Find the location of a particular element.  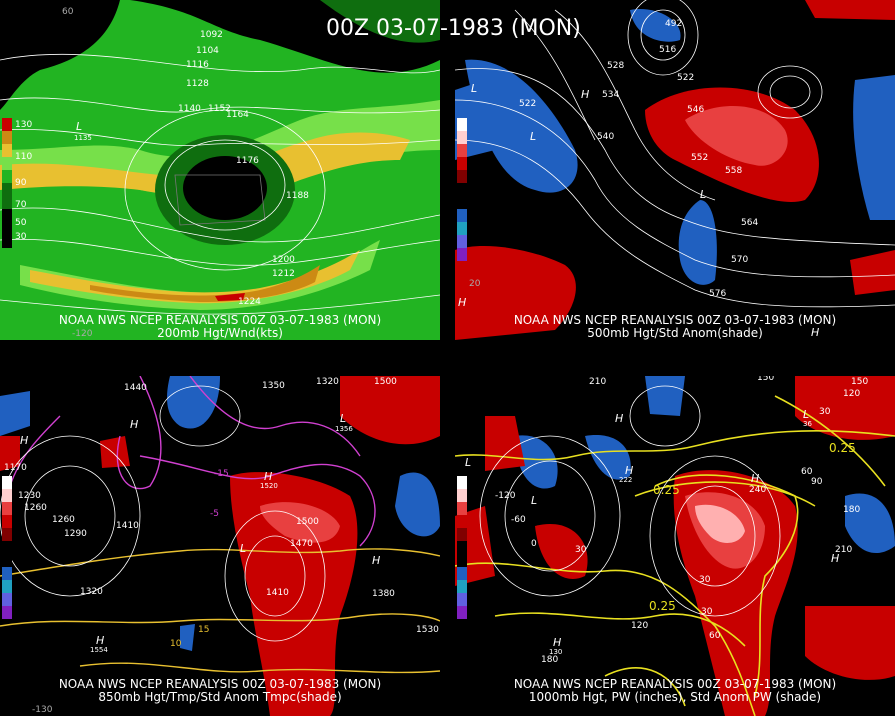

marker-value: 1356 is located at coordinates (344, 429).